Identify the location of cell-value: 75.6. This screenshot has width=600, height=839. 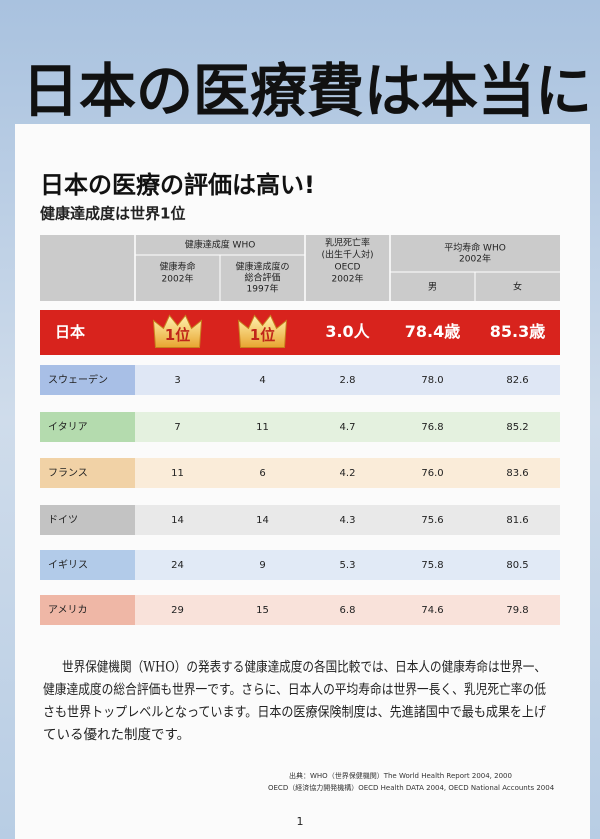
(432, 520).